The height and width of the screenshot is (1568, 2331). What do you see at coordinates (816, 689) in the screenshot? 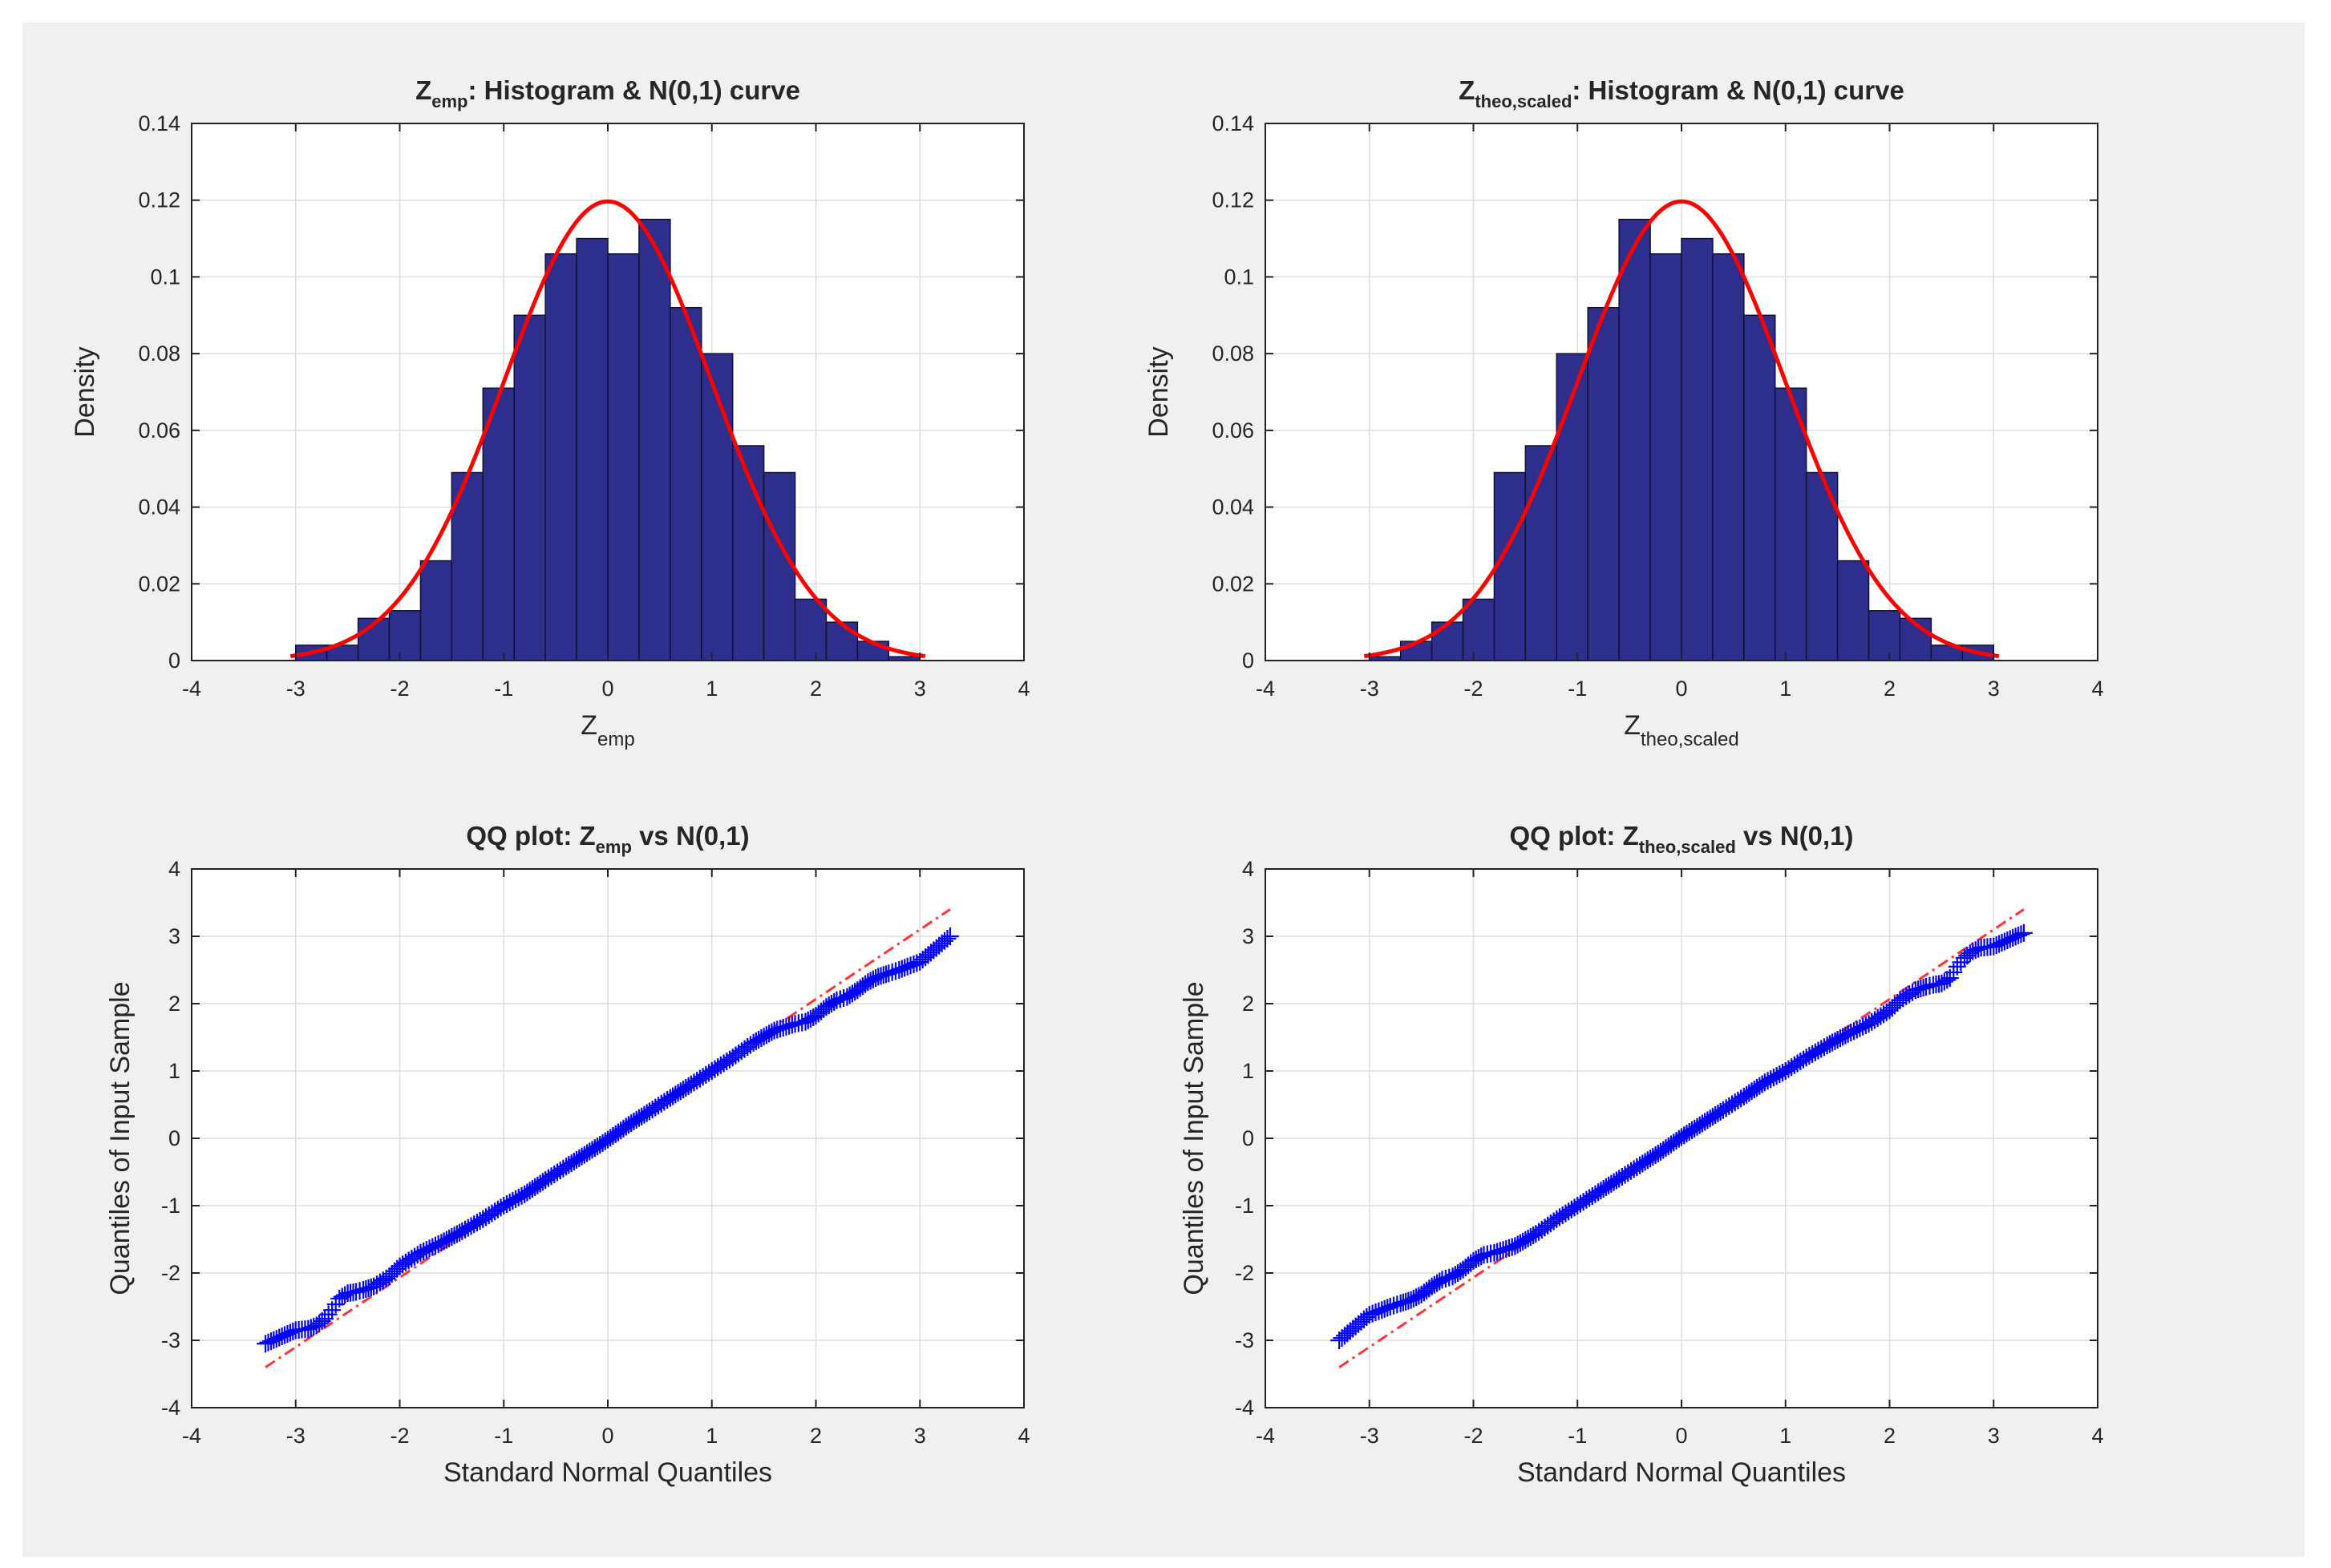
I see `x-tick-label: 2` at bounding box center [816, 689].